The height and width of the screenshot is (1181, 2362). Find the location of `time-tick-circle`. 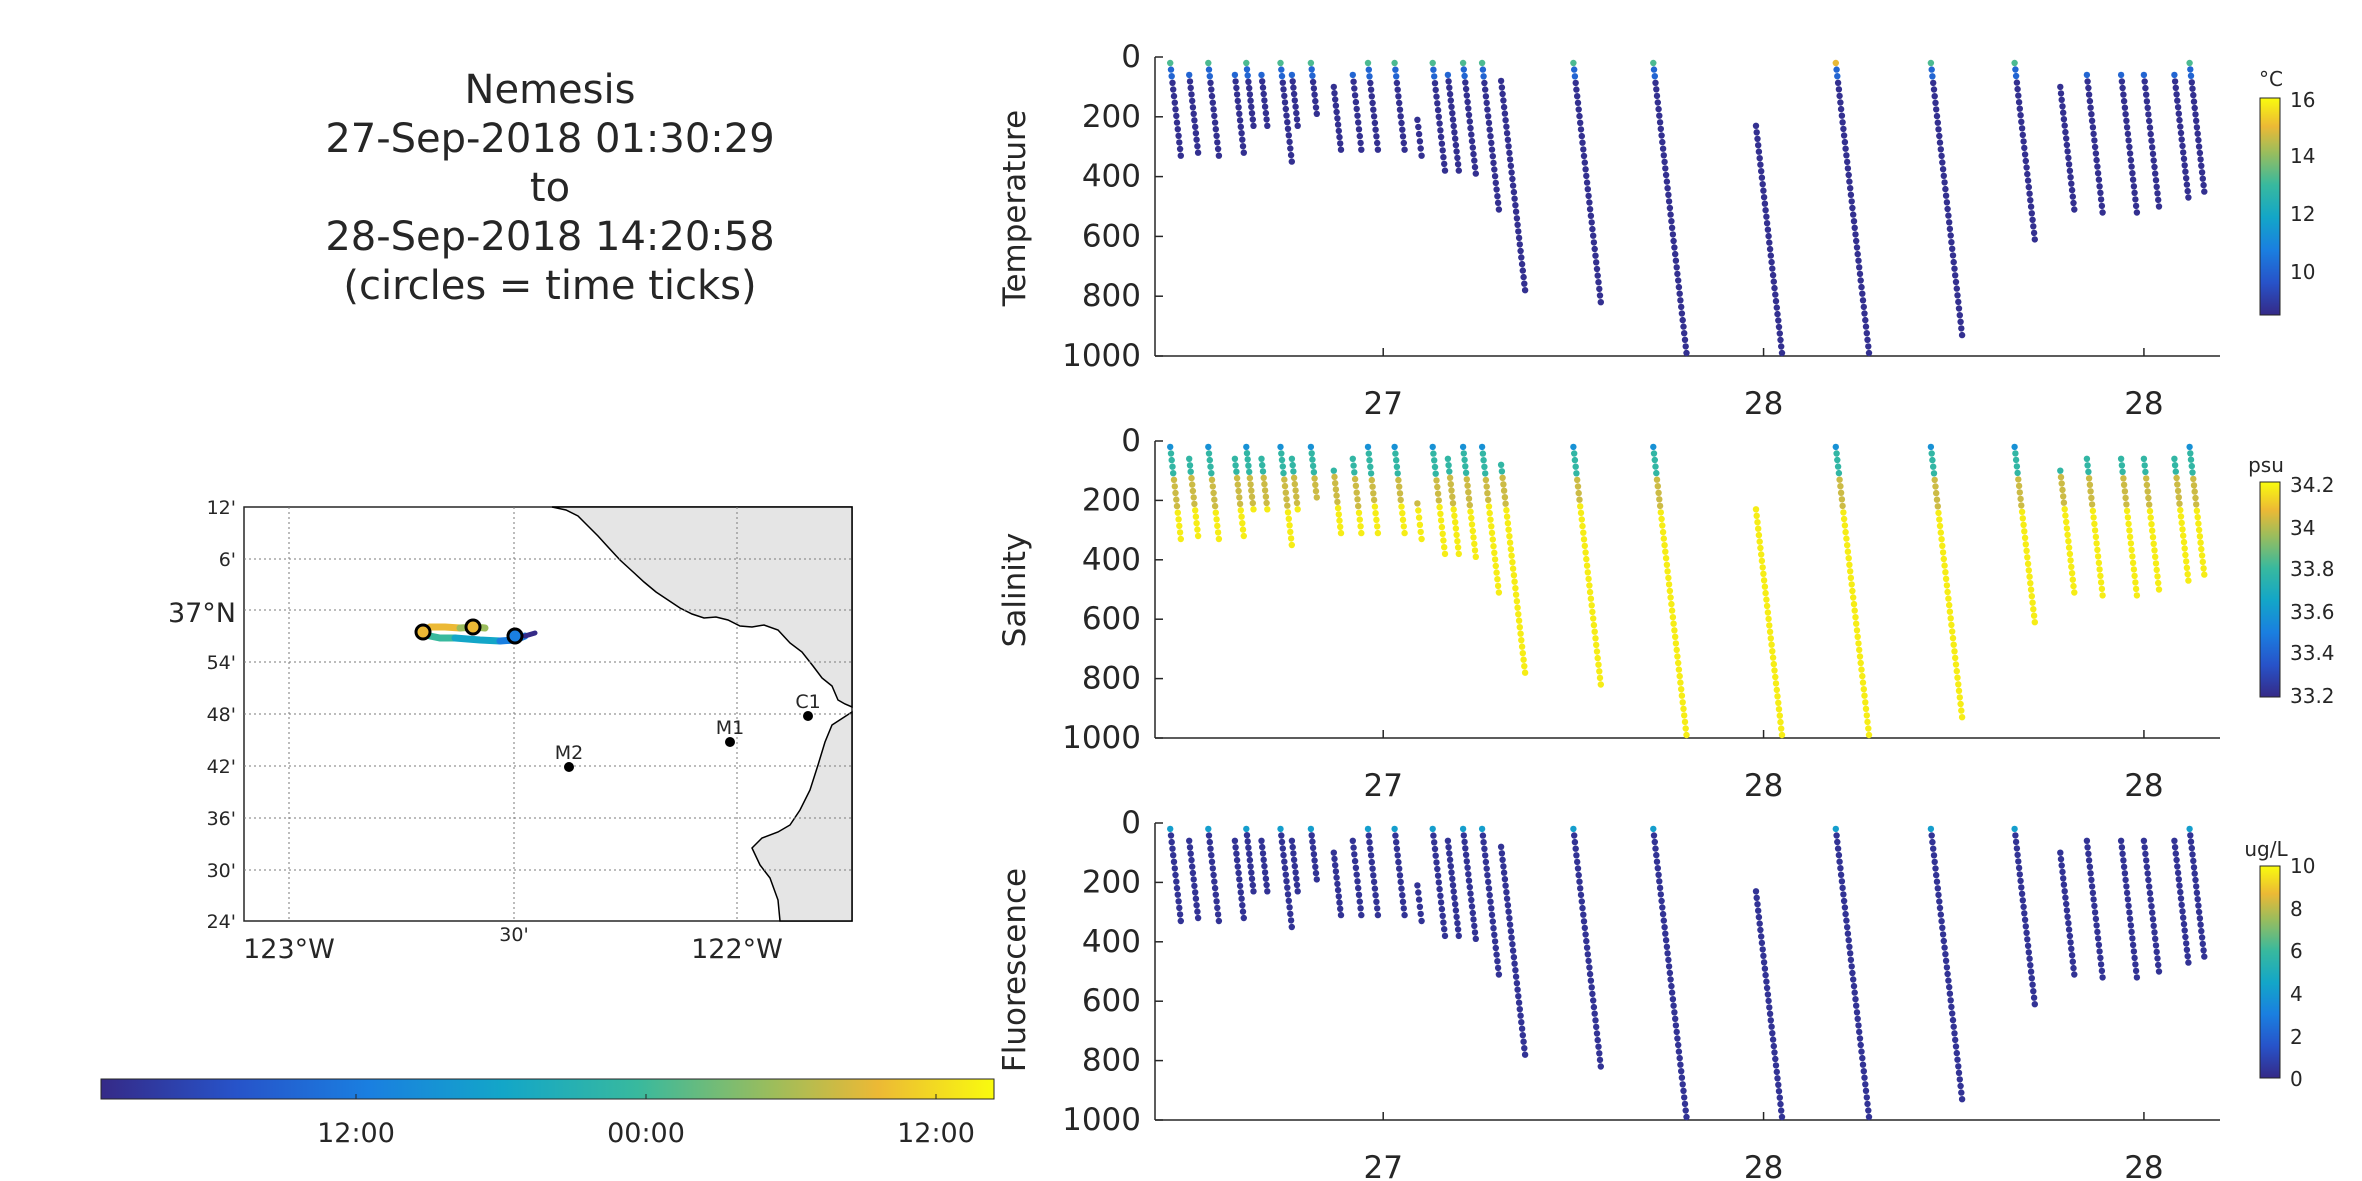

time-tick-circle is located at coordinates (473, 627).